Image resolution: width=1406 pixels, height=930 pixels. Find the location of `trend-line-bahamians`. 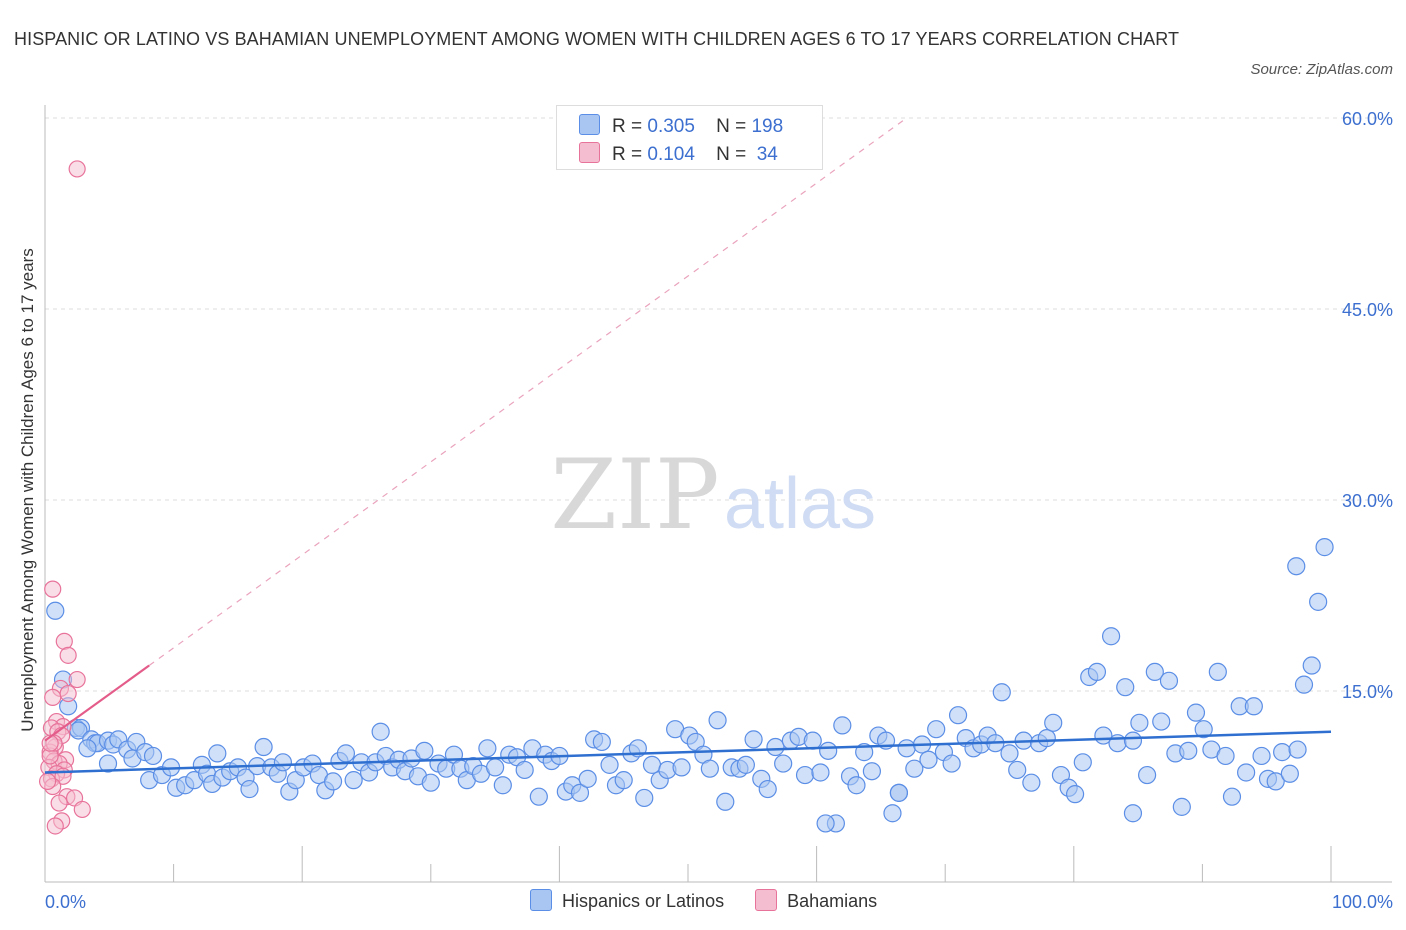

trend-line-bahamians is located at coordinates (97, 703).